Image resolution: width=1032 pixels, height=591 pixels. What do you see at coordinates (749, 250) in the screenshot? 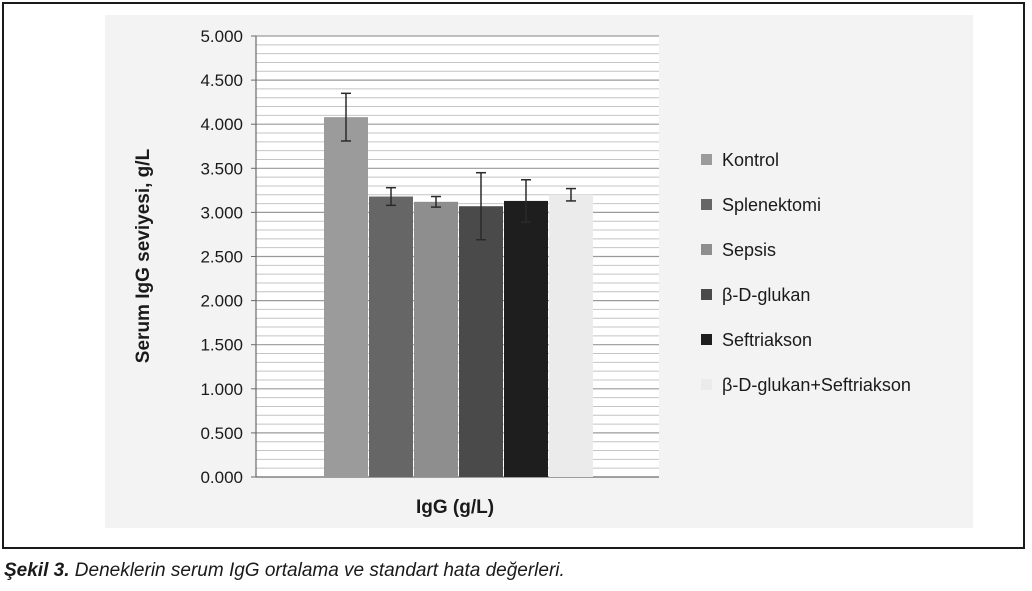
I see `legend-label: Sepsis` at bounding box center [749, 250].